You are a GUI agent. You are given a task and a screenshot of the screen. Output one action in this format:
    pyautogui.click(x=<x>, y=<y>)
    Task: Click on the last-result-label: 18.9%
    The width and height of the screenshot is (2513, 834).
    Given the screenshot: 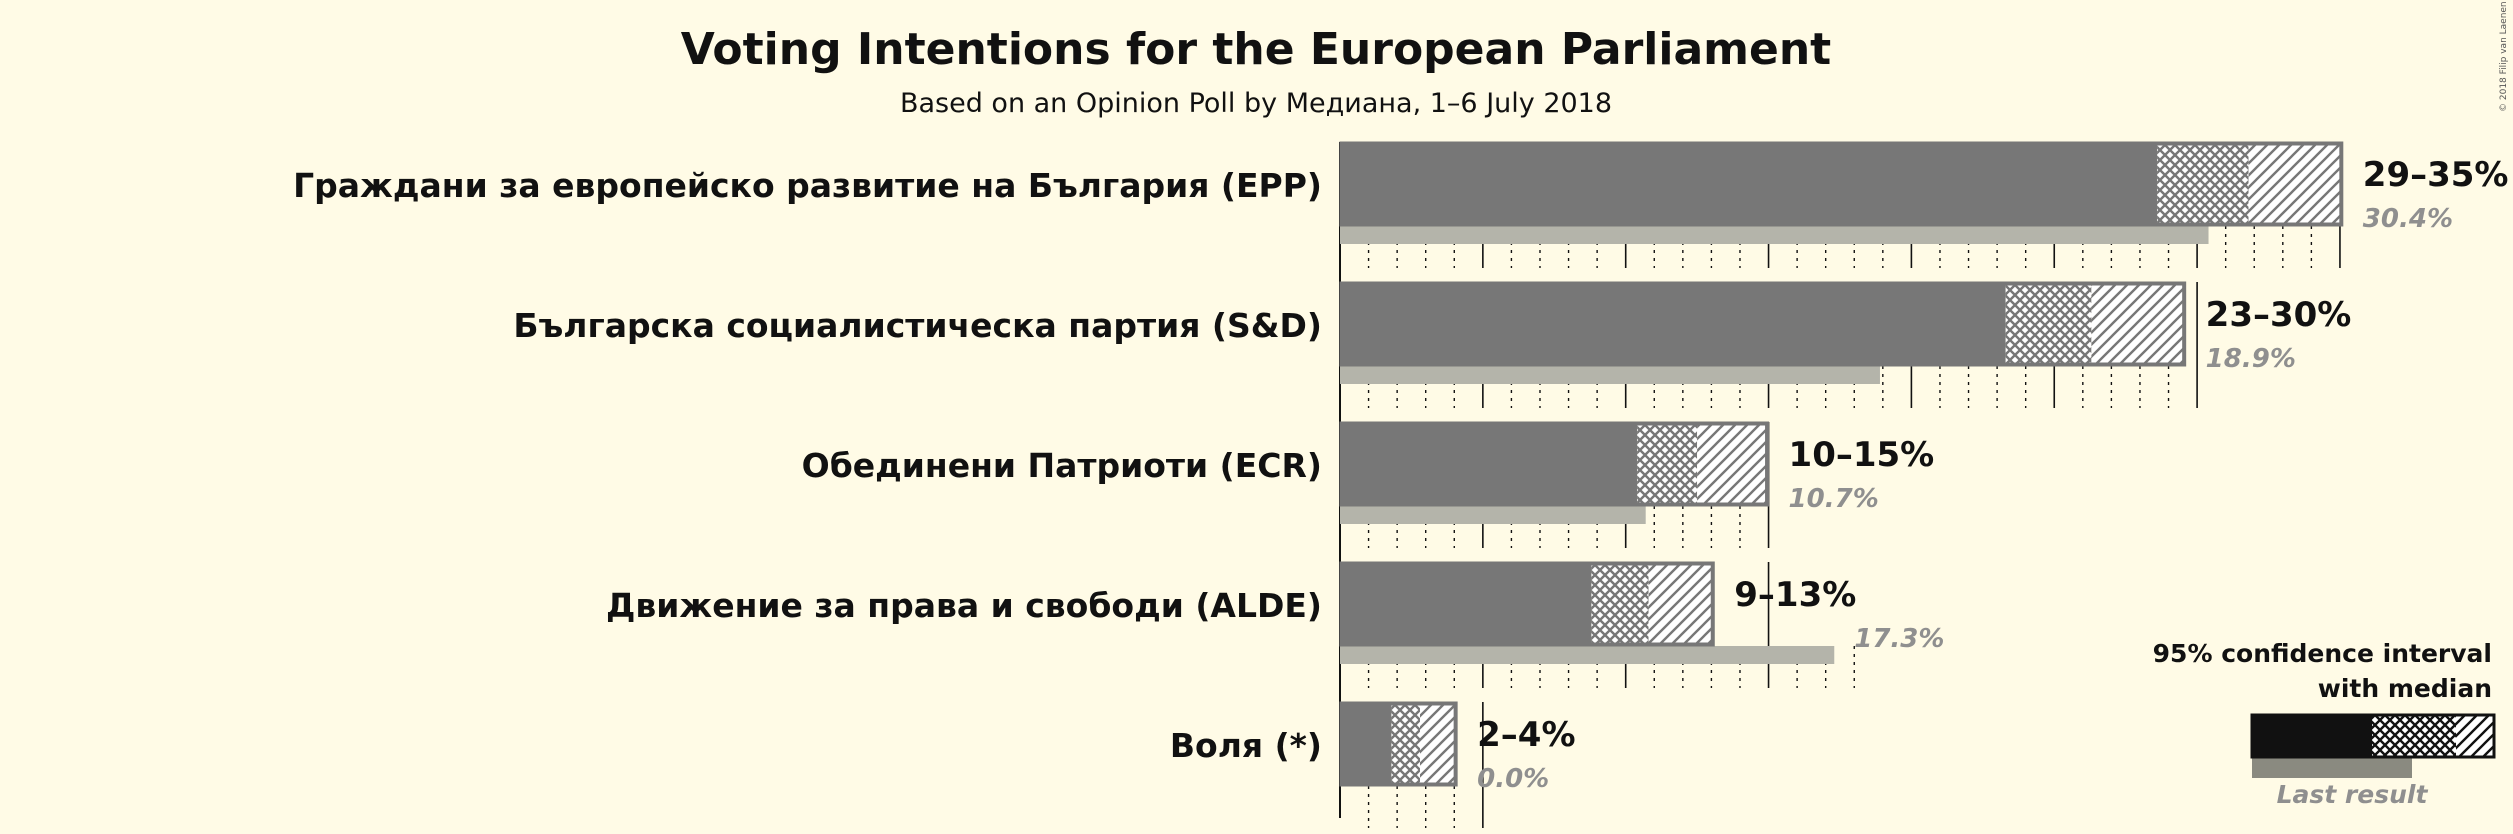 What is the action you would take?
    pyautogui.click(x=2251, y=359)
    